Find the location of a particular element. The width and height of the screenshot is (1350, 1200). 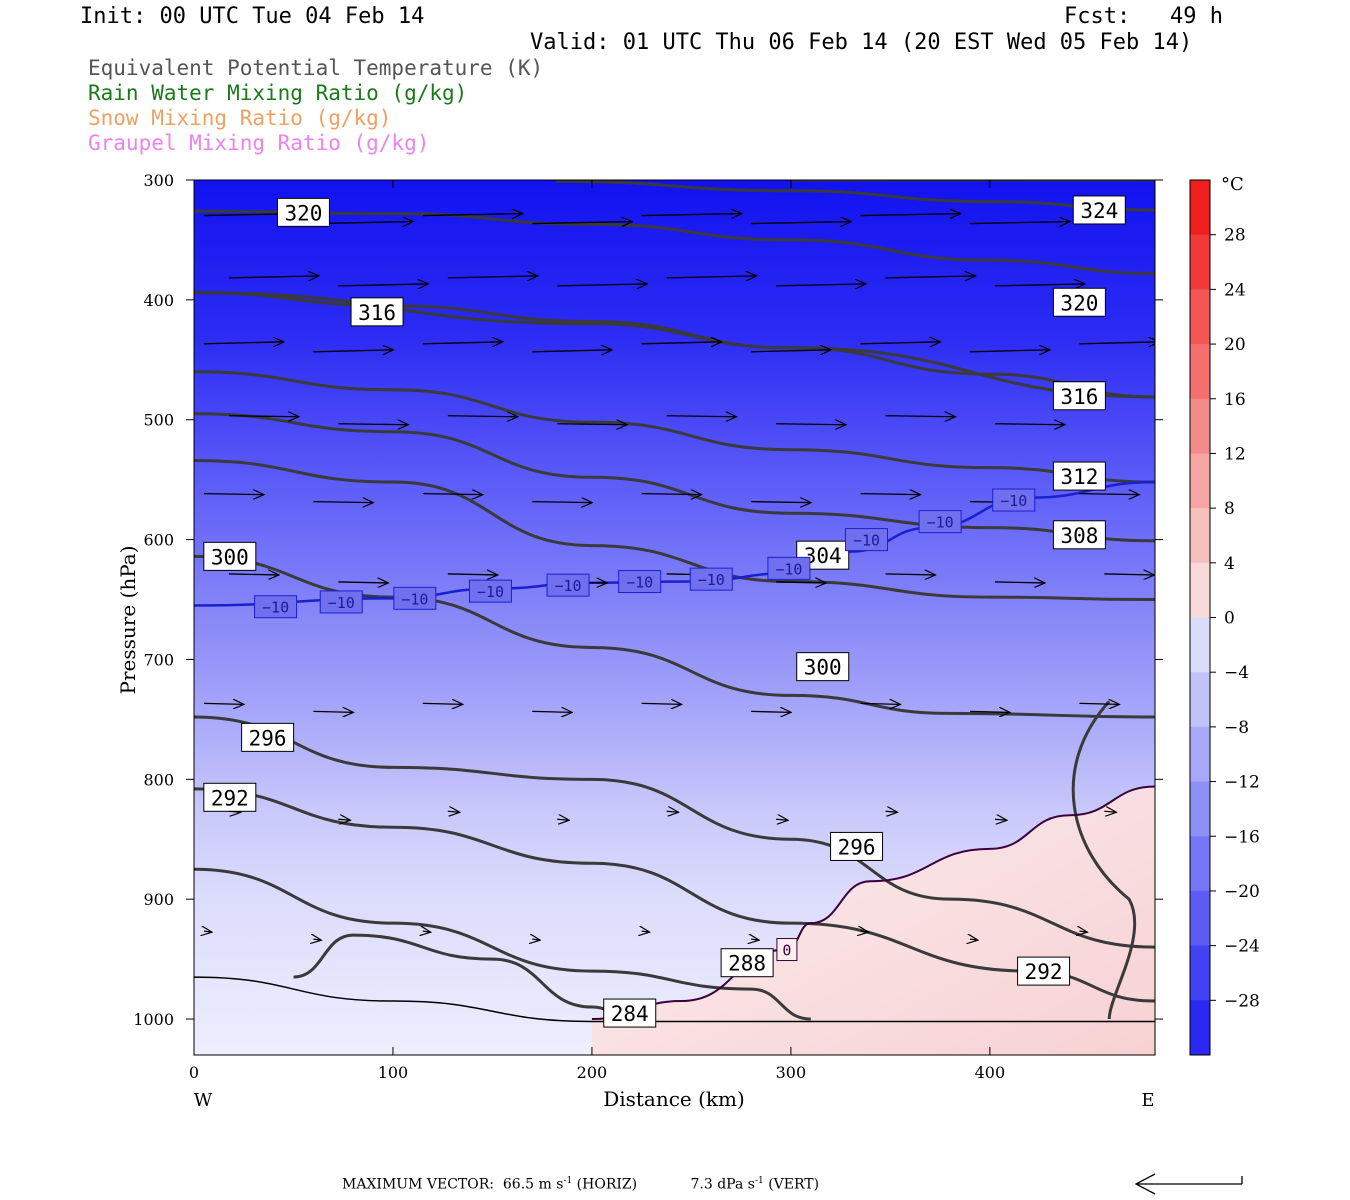

theta-e-label: 292 is located at coordinates (1044, 972).